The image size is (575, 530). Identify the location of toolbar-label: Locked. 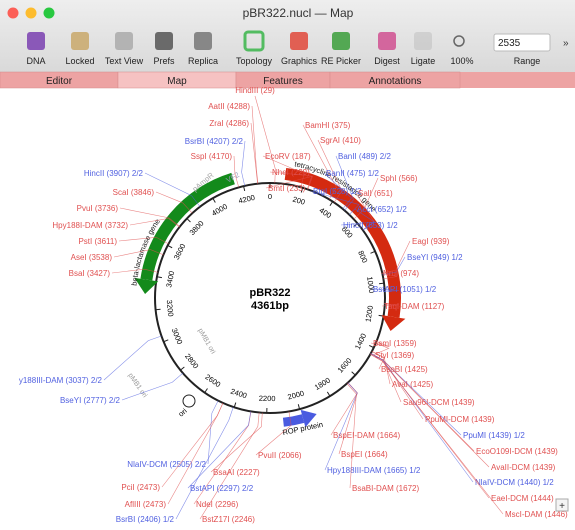
(79, 61).